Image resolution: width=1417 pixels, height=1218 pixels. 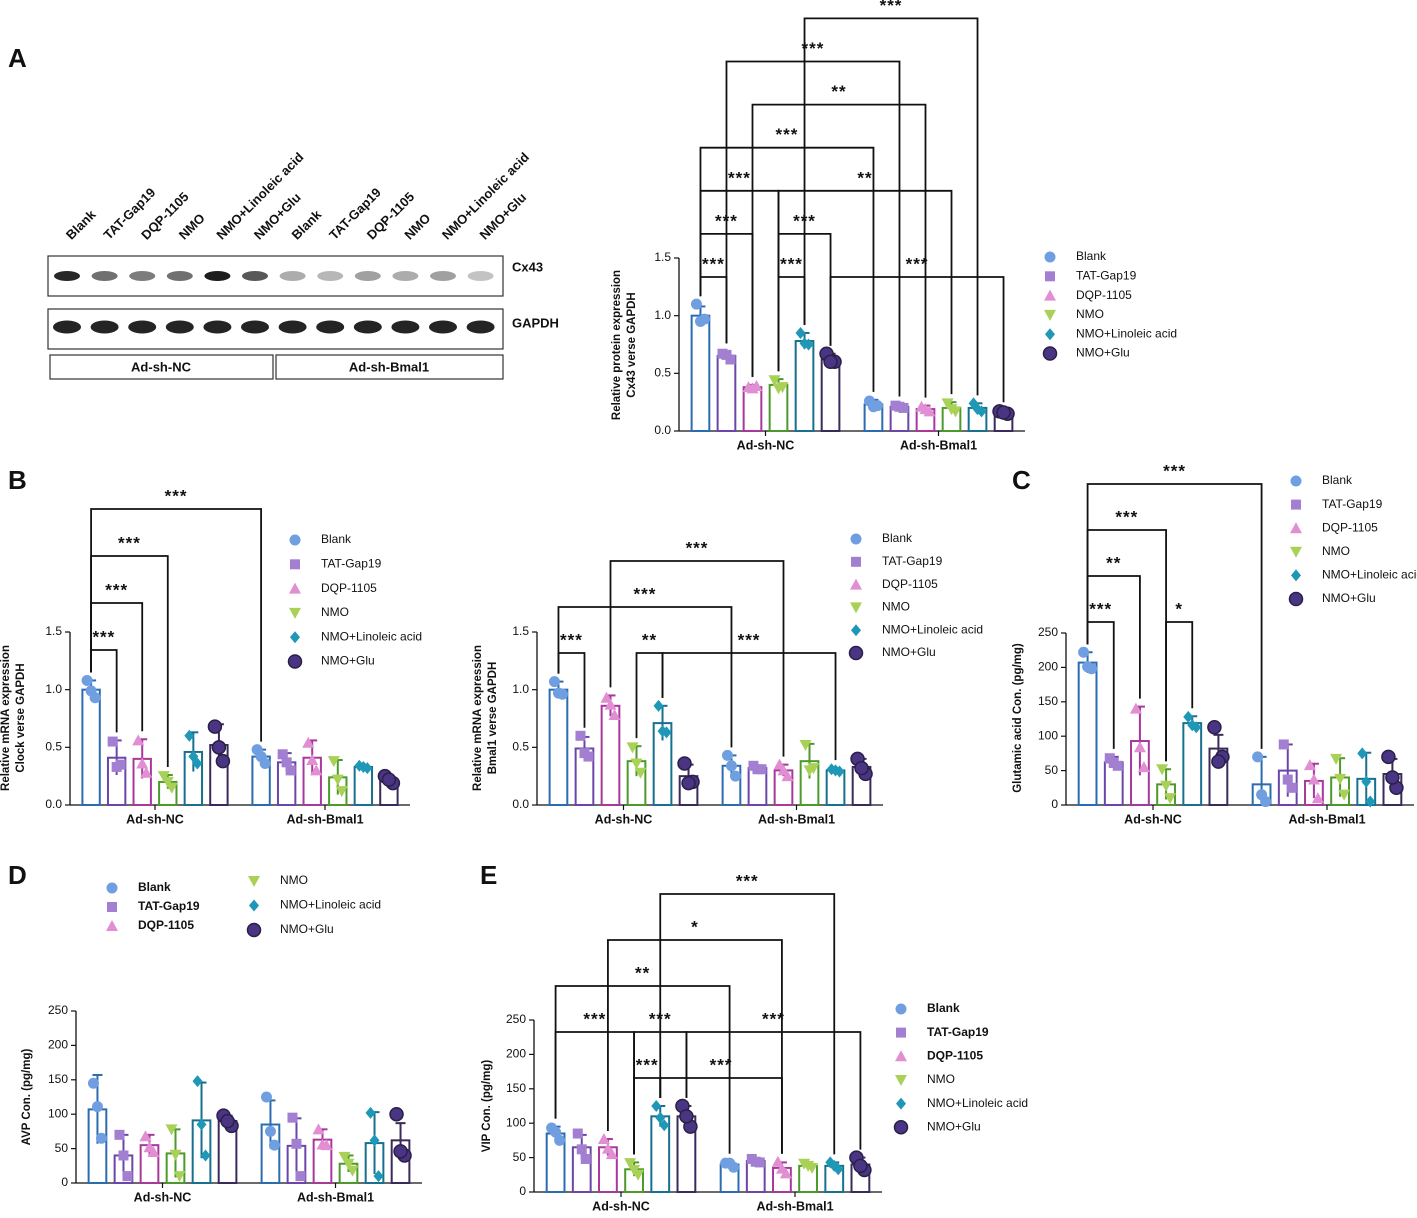 What do you see at coordinates (642, 972) in the screenshot?
I see `significance-label: **` at bounding box center [642, 972].